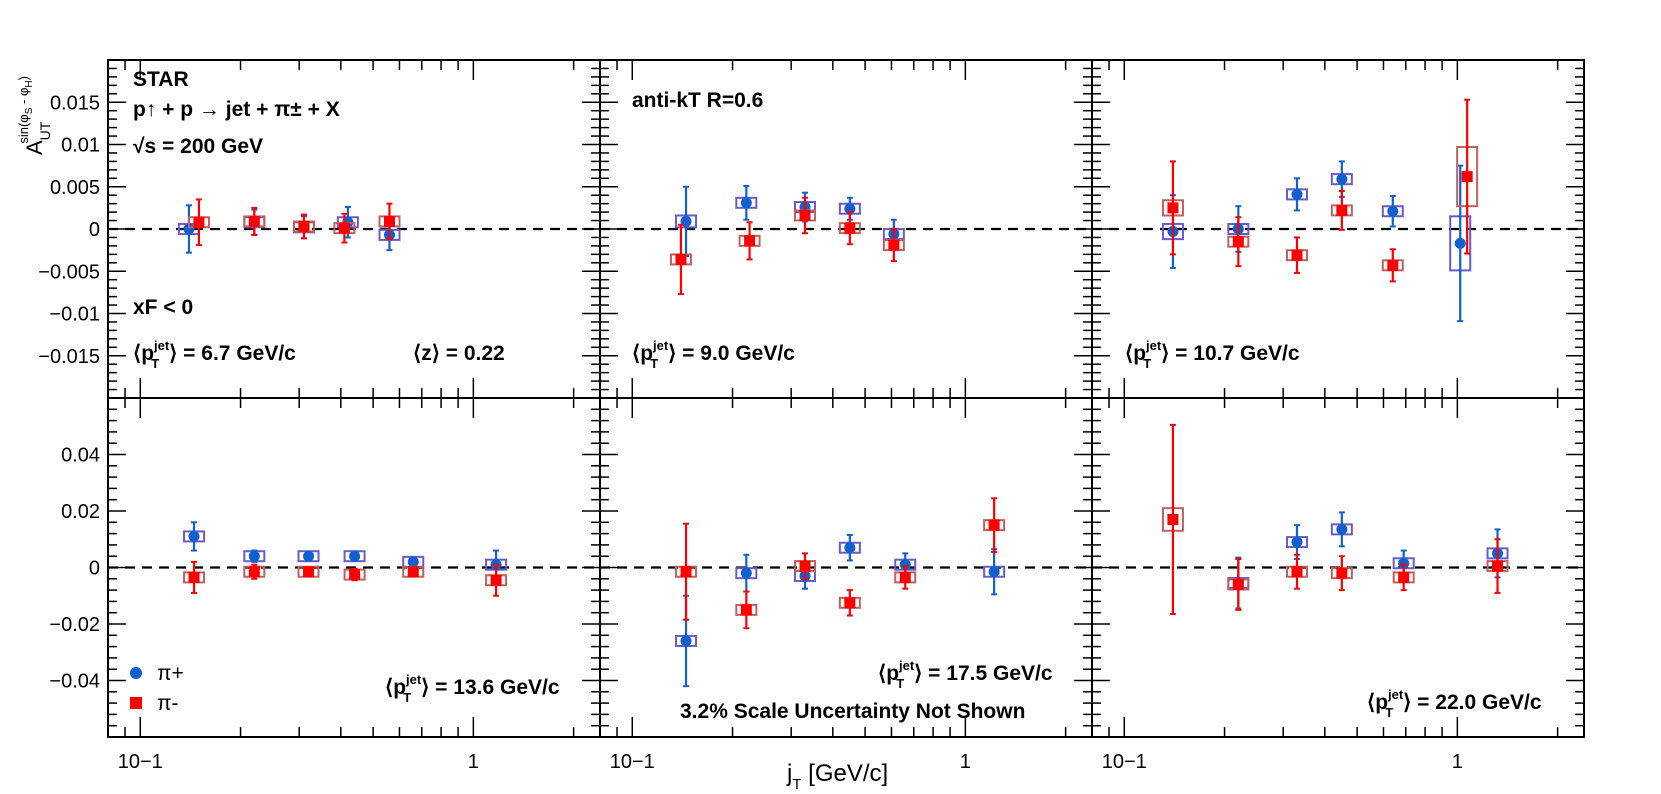 The height and width of the screenshot is (794, 1661). I want to click on y-axis-title: AUTsin(φS - φH), so click(34, 115).